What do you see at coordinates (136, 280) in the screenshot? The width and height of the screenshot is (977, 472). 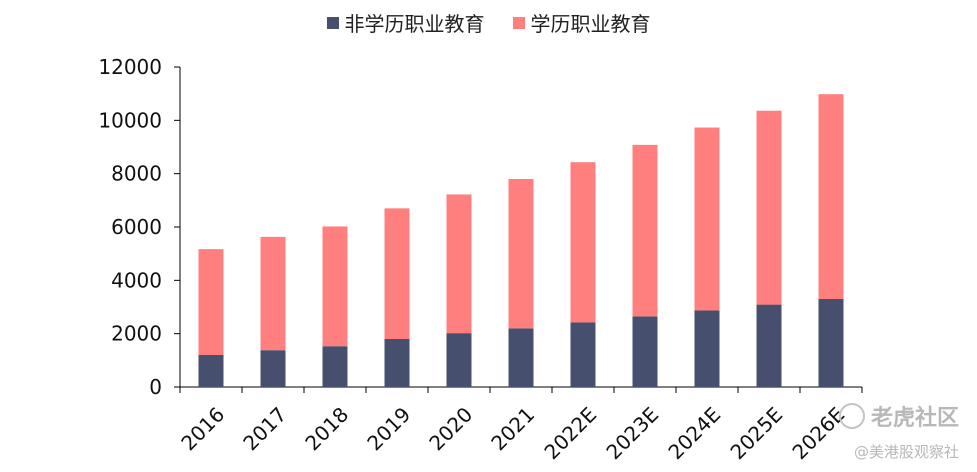 I see `y-tick-label: 4000` at bounding box center [136, 280].